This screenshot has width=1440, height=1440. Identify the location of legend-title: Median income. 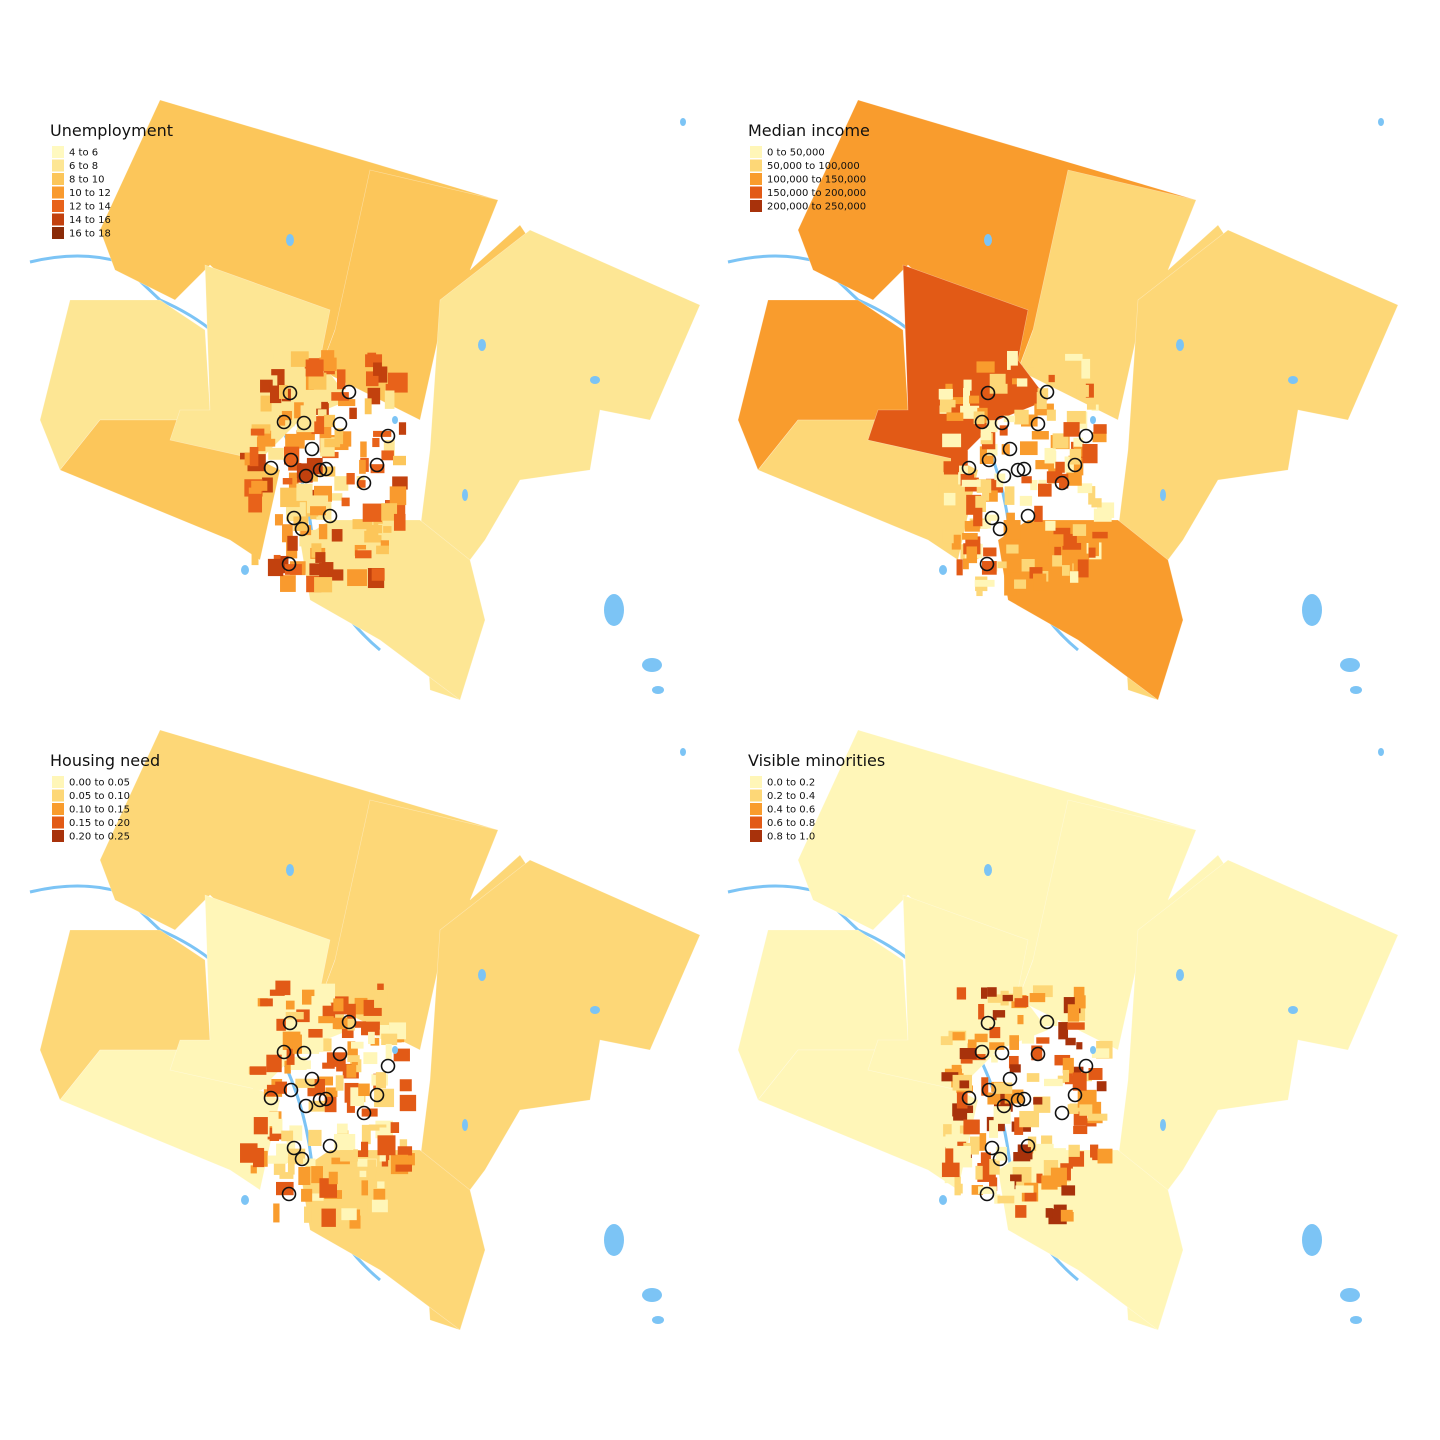
(809, 130).